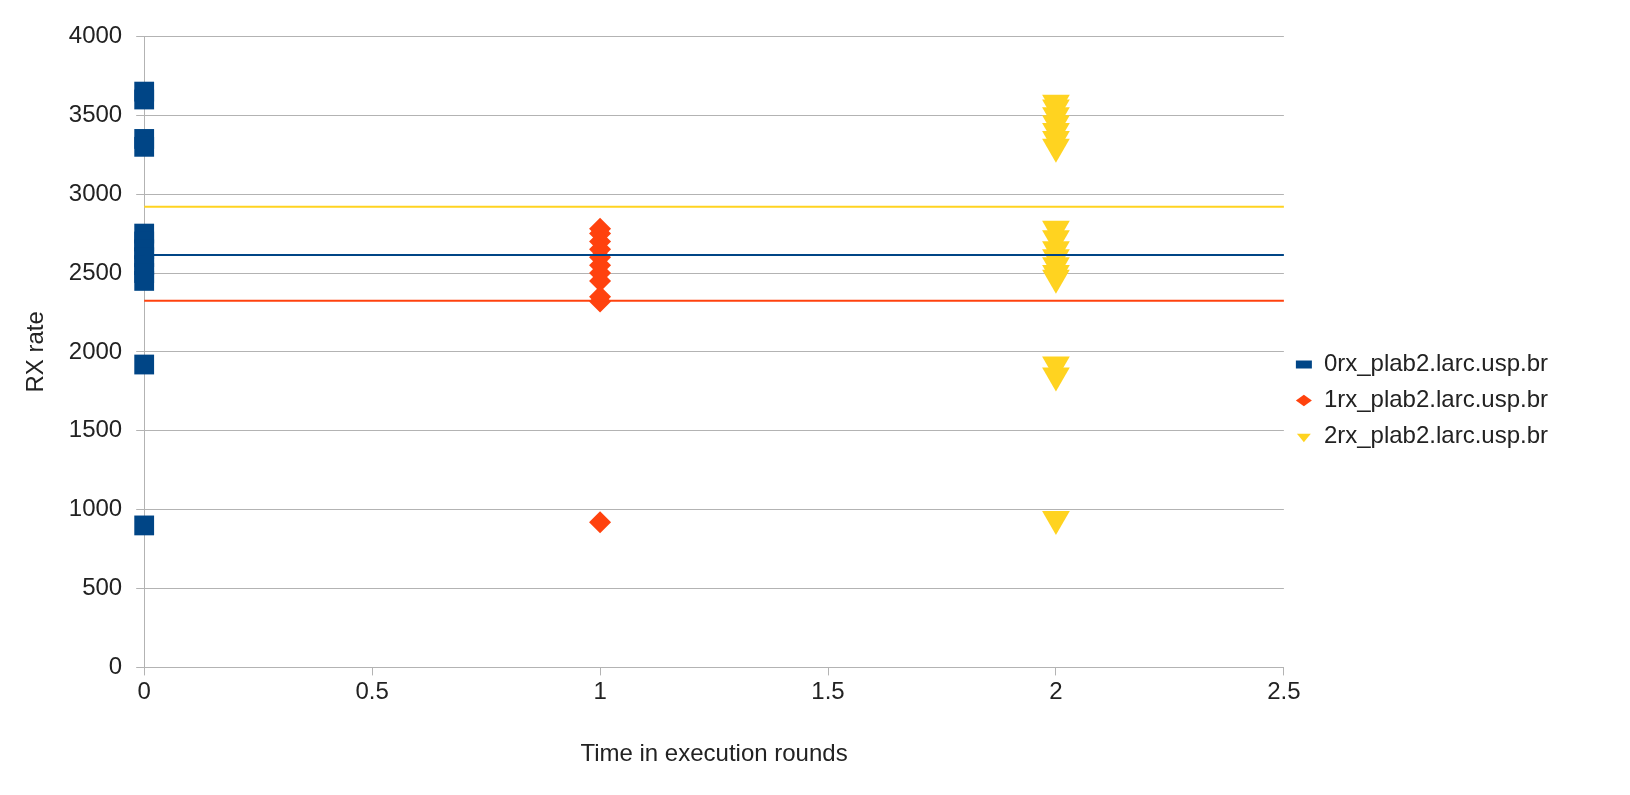  I want to click on y-tick-label: 4000, so click(95, 35).